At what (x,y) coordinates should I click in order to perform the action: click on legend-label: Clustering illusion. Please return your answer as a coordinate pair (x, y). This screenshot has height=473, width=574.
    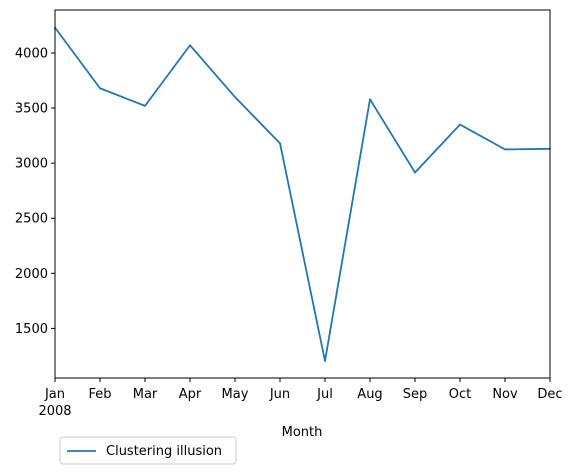
    Looking at the image, I should click on (164, 451).